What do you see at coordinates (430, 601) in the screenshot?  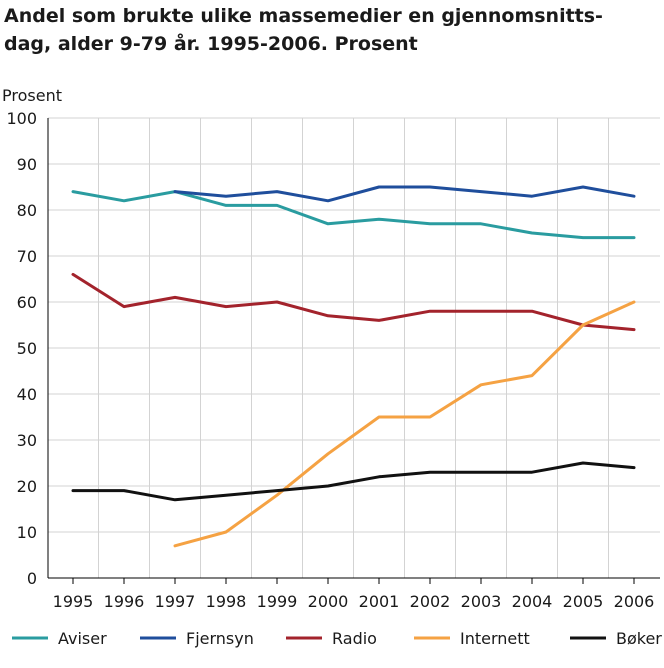 I see `x-tick-label: 2002` at bounding box center [430, 601].